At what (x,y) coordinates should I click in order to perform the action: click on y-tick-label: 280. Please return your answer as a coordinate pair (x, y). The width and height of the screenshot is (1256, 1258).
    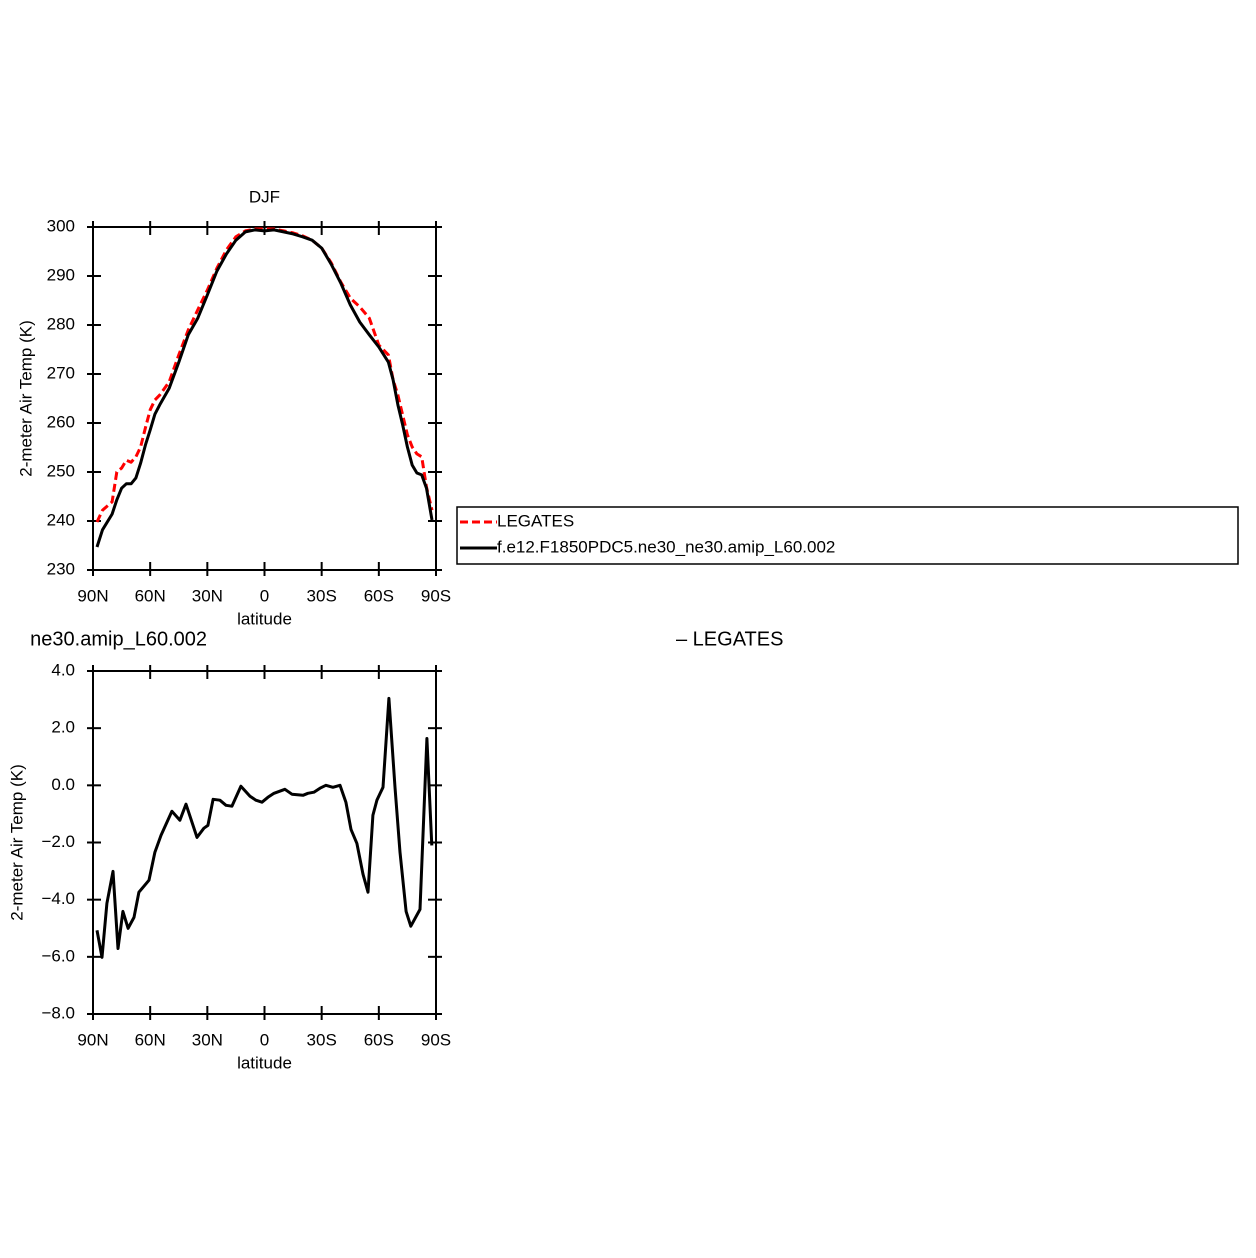
    Looking at the image, I should click on (61, 323).